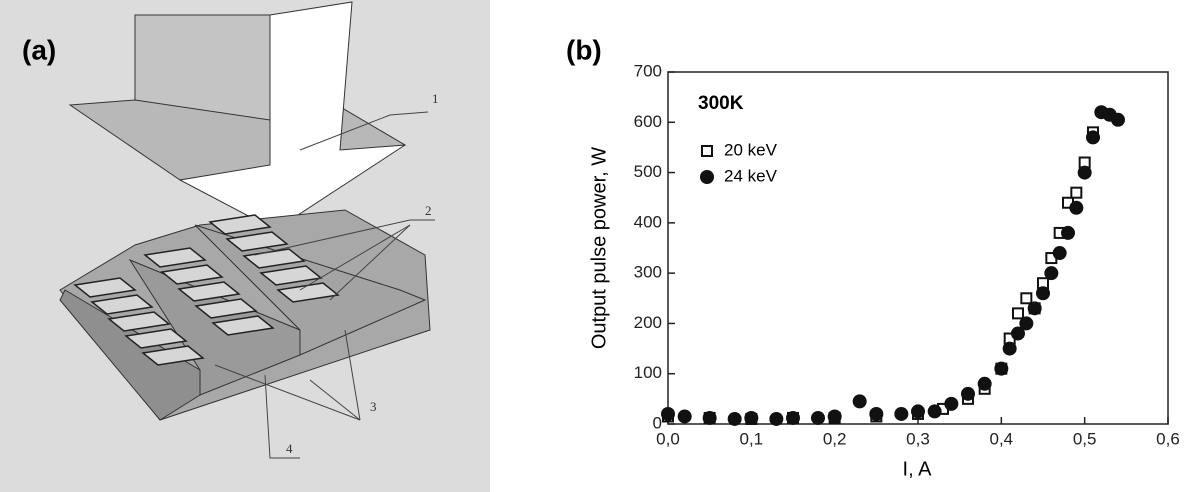 The height and width of the screenshot is (492, 1189). Describe the element at coordinates (39, 49) in the screenshot. I see `panel-label: (a)` at that location.